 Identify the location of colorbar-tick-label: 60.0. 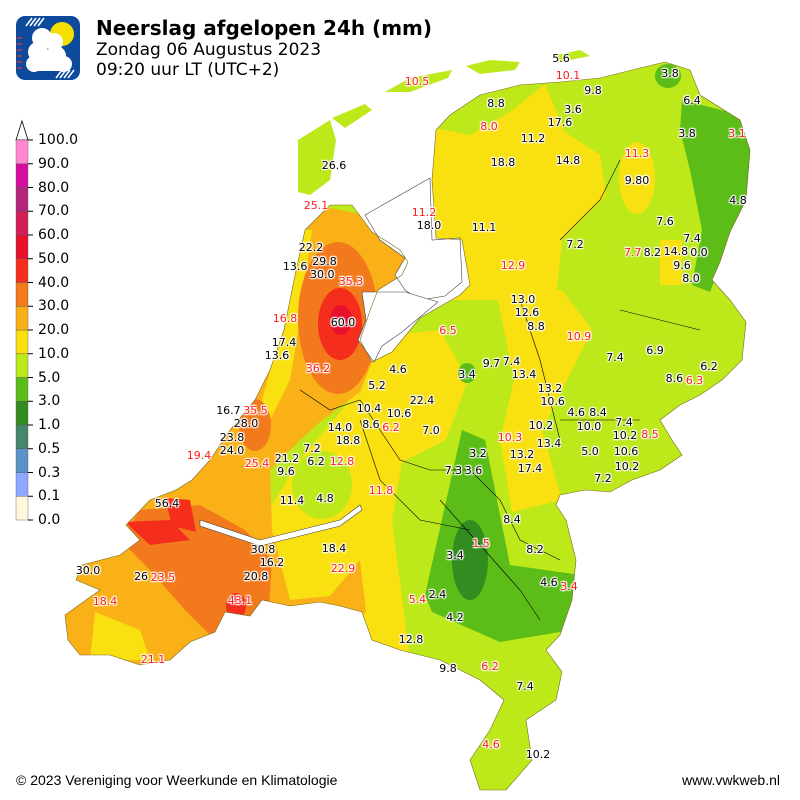
(54, 235).